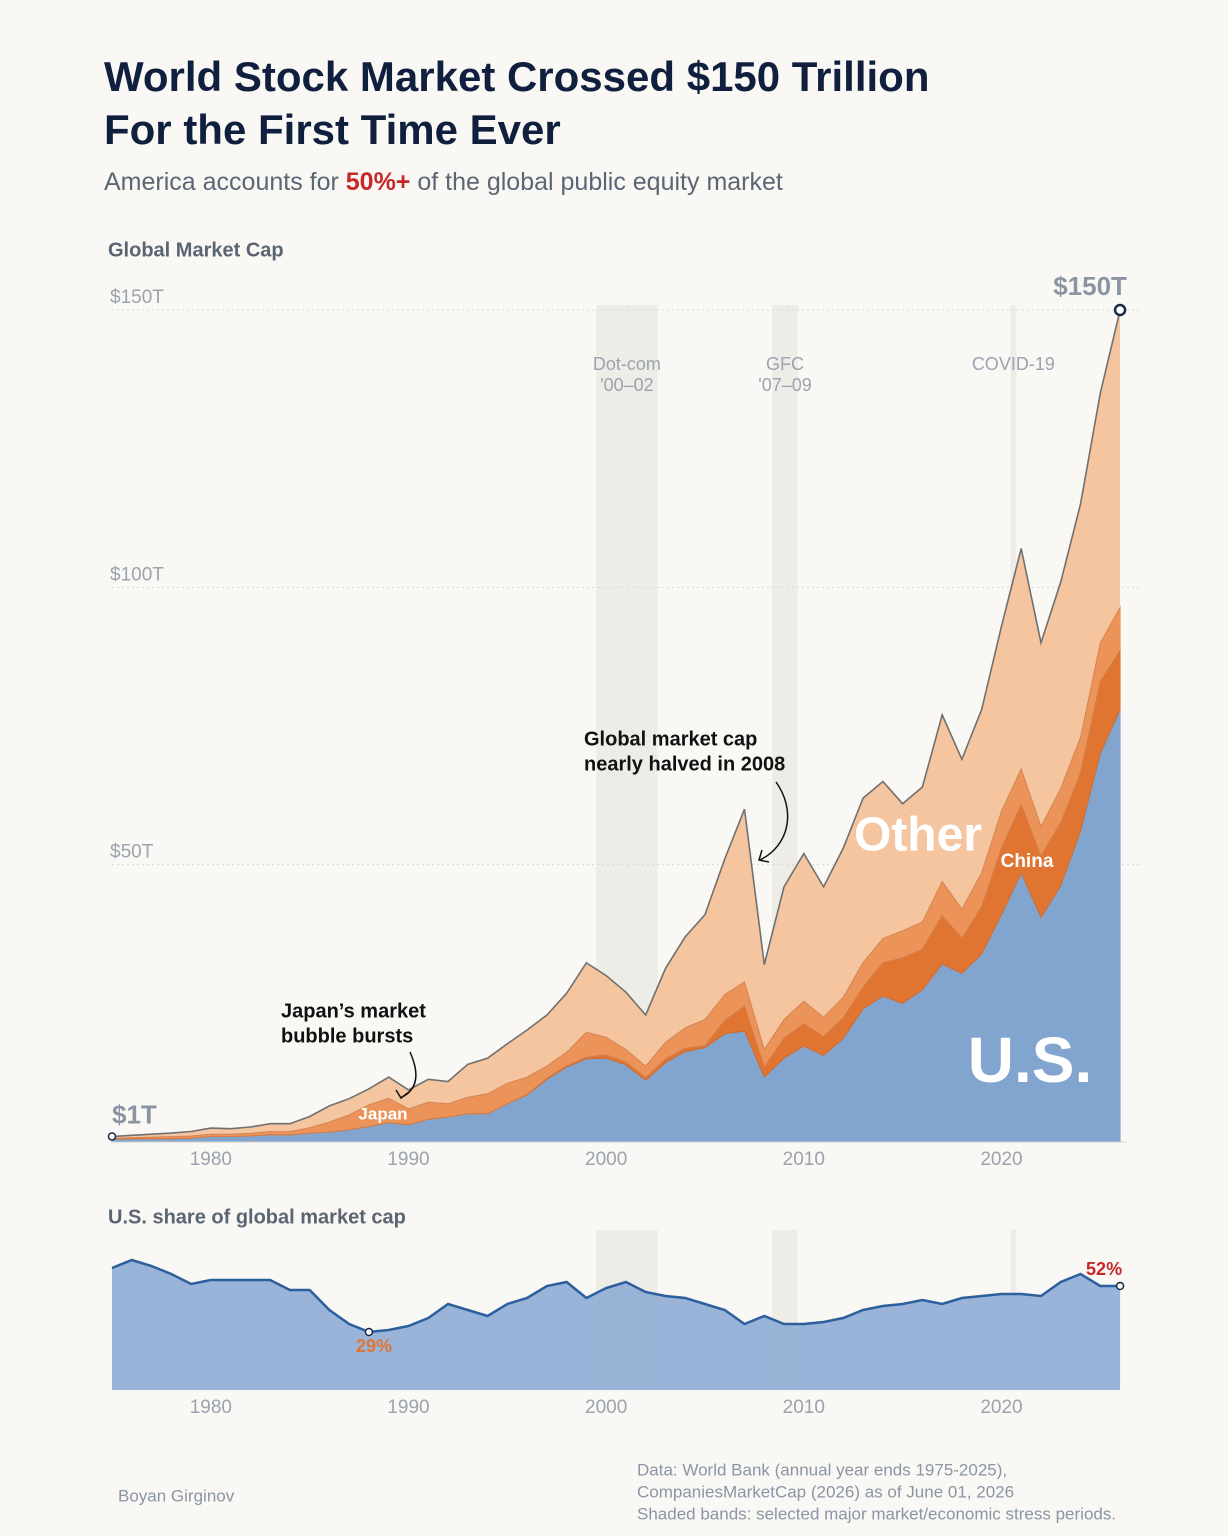  What do you see at coordinates (616, 1296) in the screenshot?
I see `share-line` at bounding box center [616, 1296].